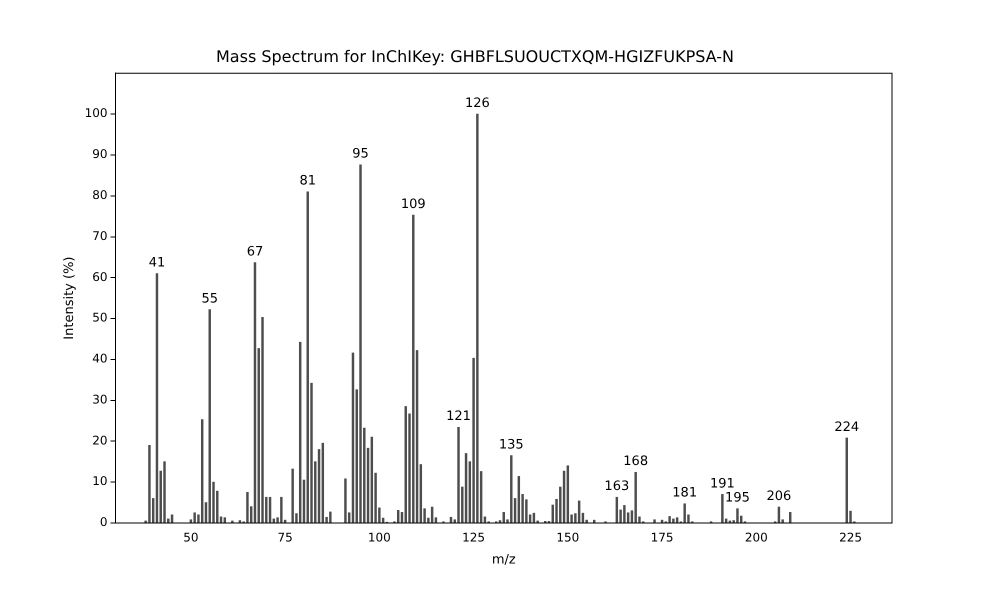 This screenshot has width=1000, height=600. I want to click on y-tick-label: 80, so click(100, 195).